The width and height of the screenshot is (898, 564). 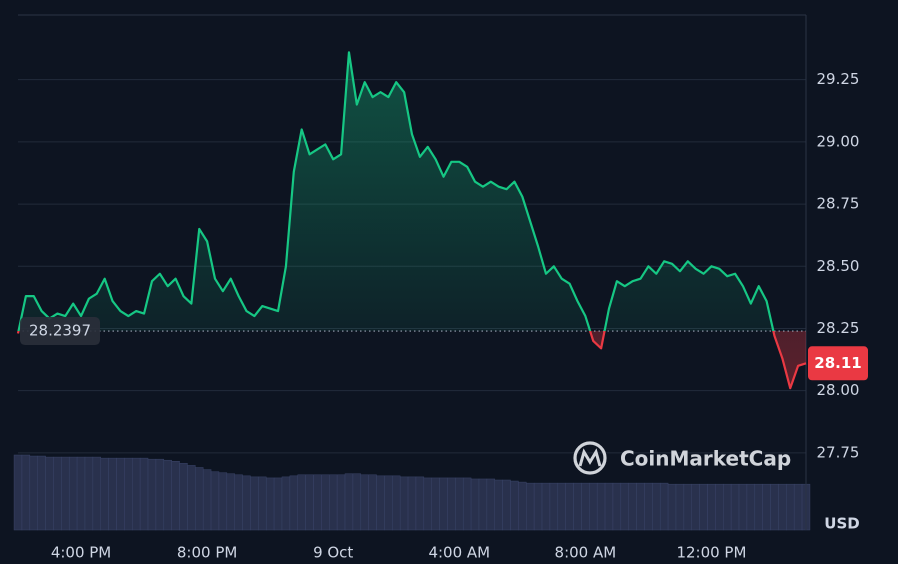 What do you see at coordinates (838, 266) in the screenshot?
I see `y-tick-label: 28.50` at bounding box center [838, 266].